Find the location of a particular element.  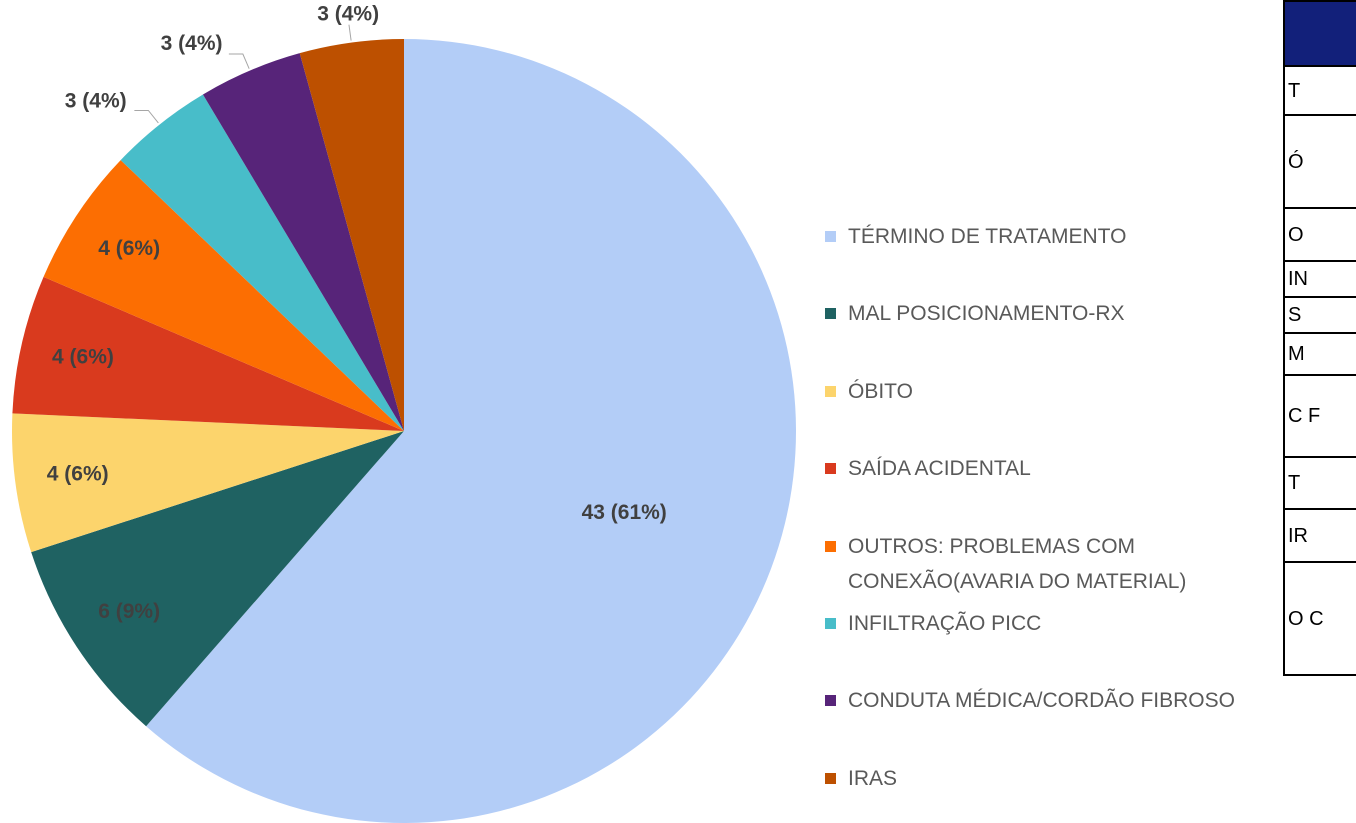

clipped-table: T Ó O IN S M C F T IR O C is located at coordinates (1319, 338).